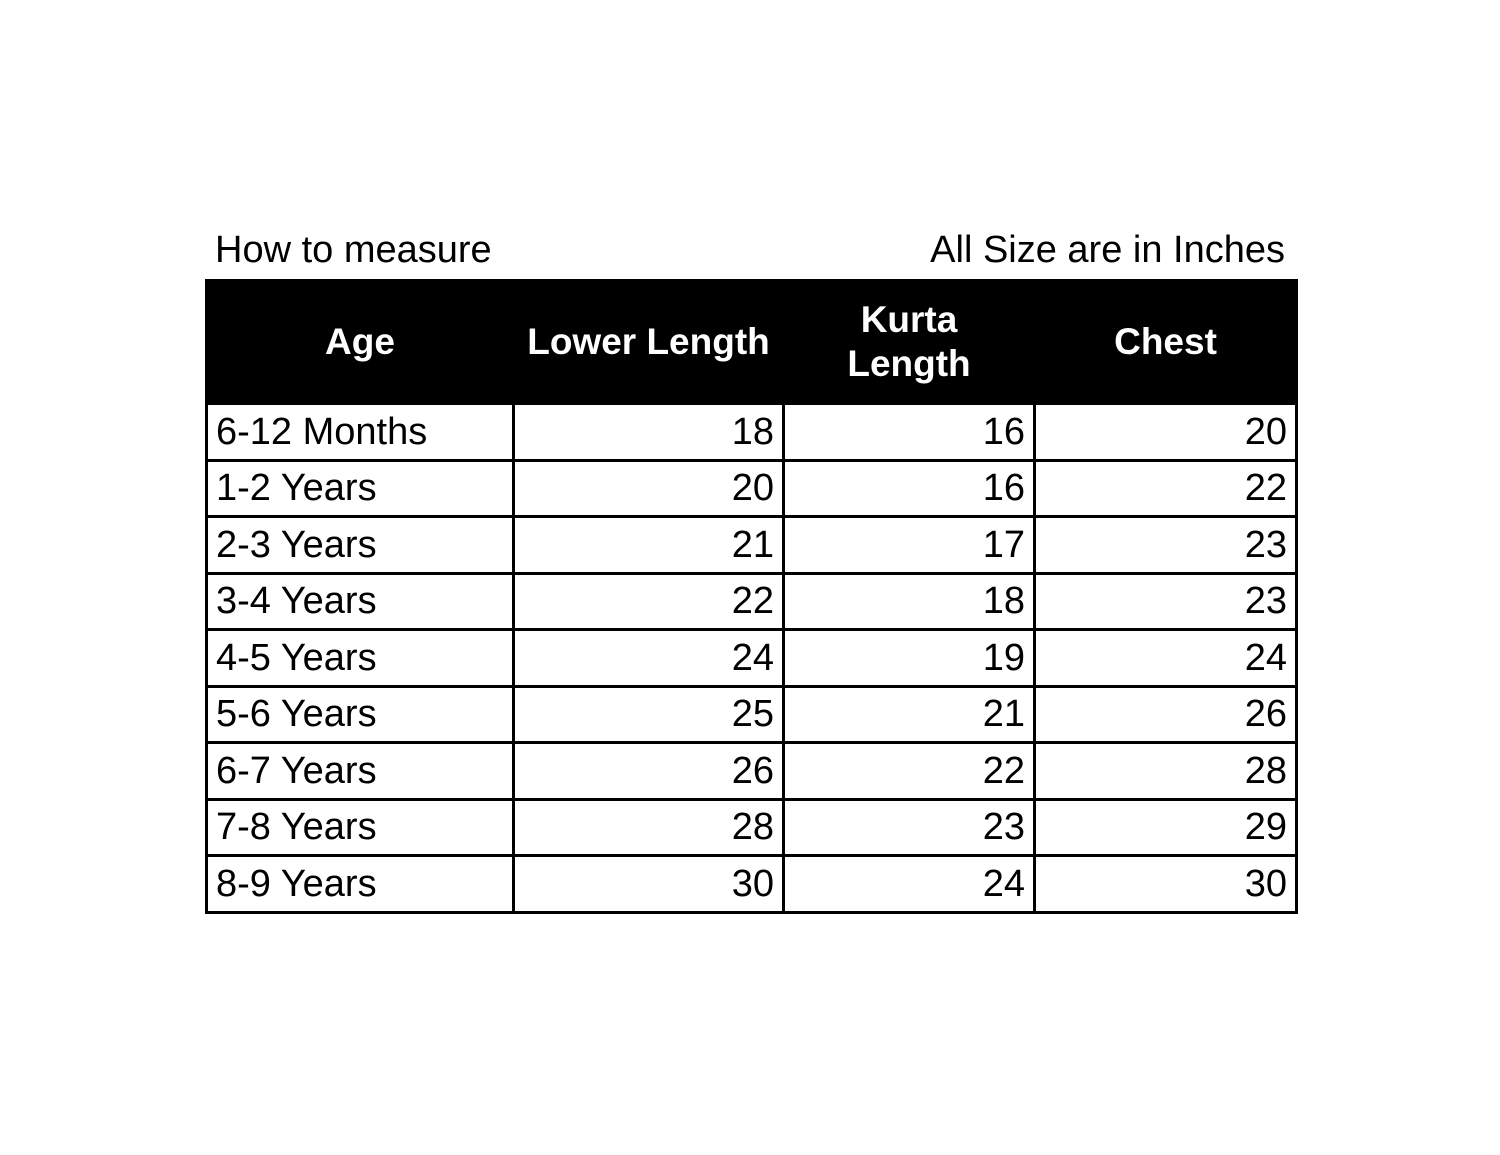 This screenshot has width=1500, height=1155. I want to click on how-to-measure-caption: How to measure, so click(353, 250).